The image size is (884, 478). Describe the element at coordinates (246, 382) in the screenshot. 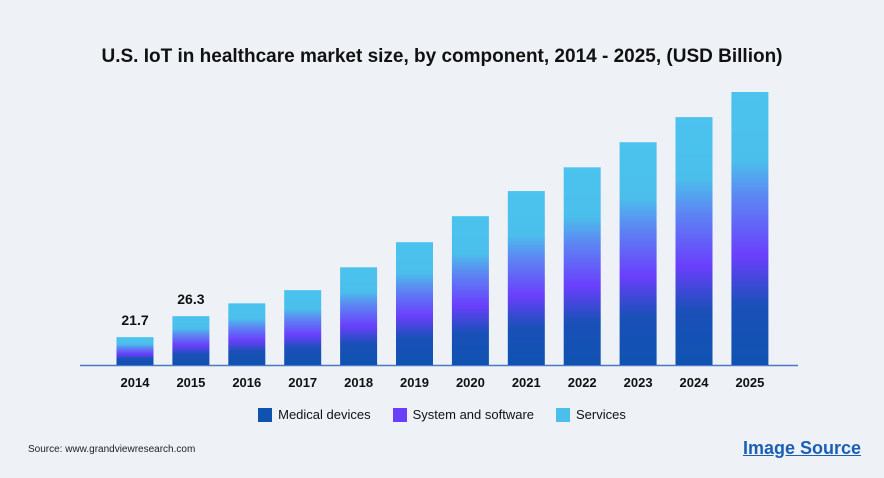

I see `x-tick-label: 2016` at that location.